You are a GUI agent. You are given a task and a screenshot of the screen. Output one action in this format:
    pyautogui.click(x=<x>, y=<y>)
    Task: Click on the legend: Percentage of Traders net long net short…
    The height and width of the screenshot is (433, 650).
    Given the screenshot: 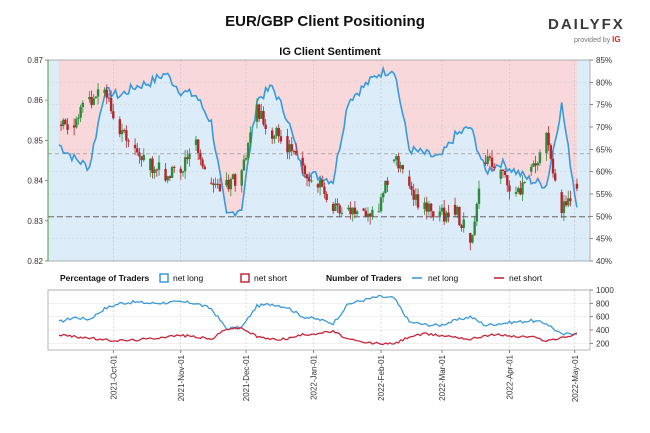 What is the action you would take?
    pyautogui.click(x=301, y=278)
    